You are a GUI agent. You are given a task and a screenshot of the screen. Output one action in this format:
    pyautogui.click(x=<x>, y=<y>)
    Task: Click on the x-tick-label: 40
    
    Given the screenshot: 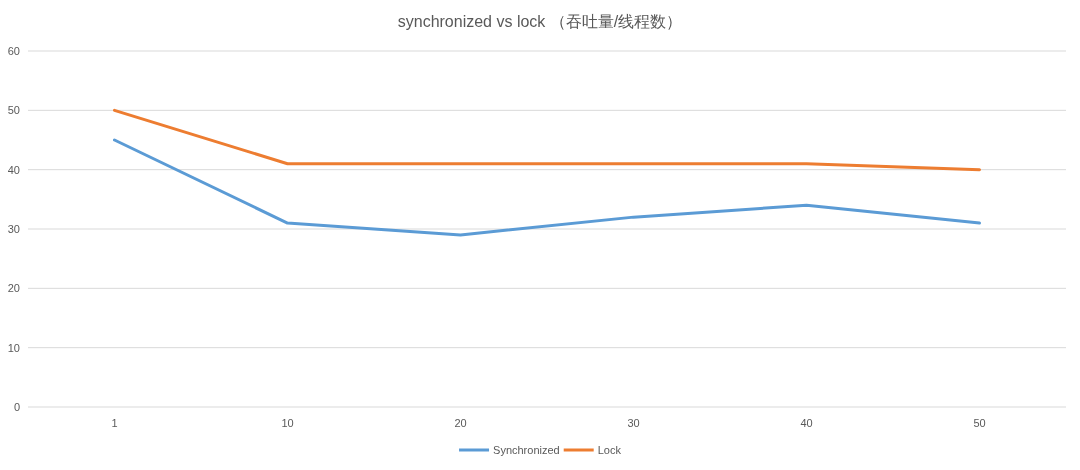 What is the action you would take?
    pyautogui.click(x=806, y=423)
    